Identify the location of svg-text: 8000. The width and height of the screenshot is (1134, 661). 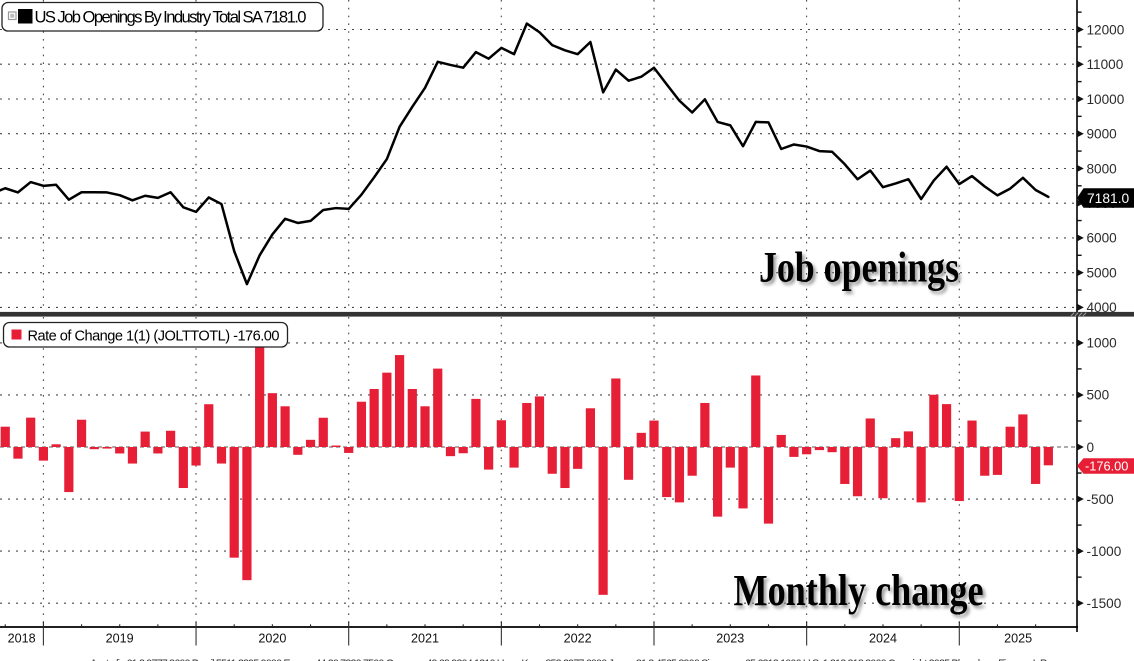
(1102, 168).